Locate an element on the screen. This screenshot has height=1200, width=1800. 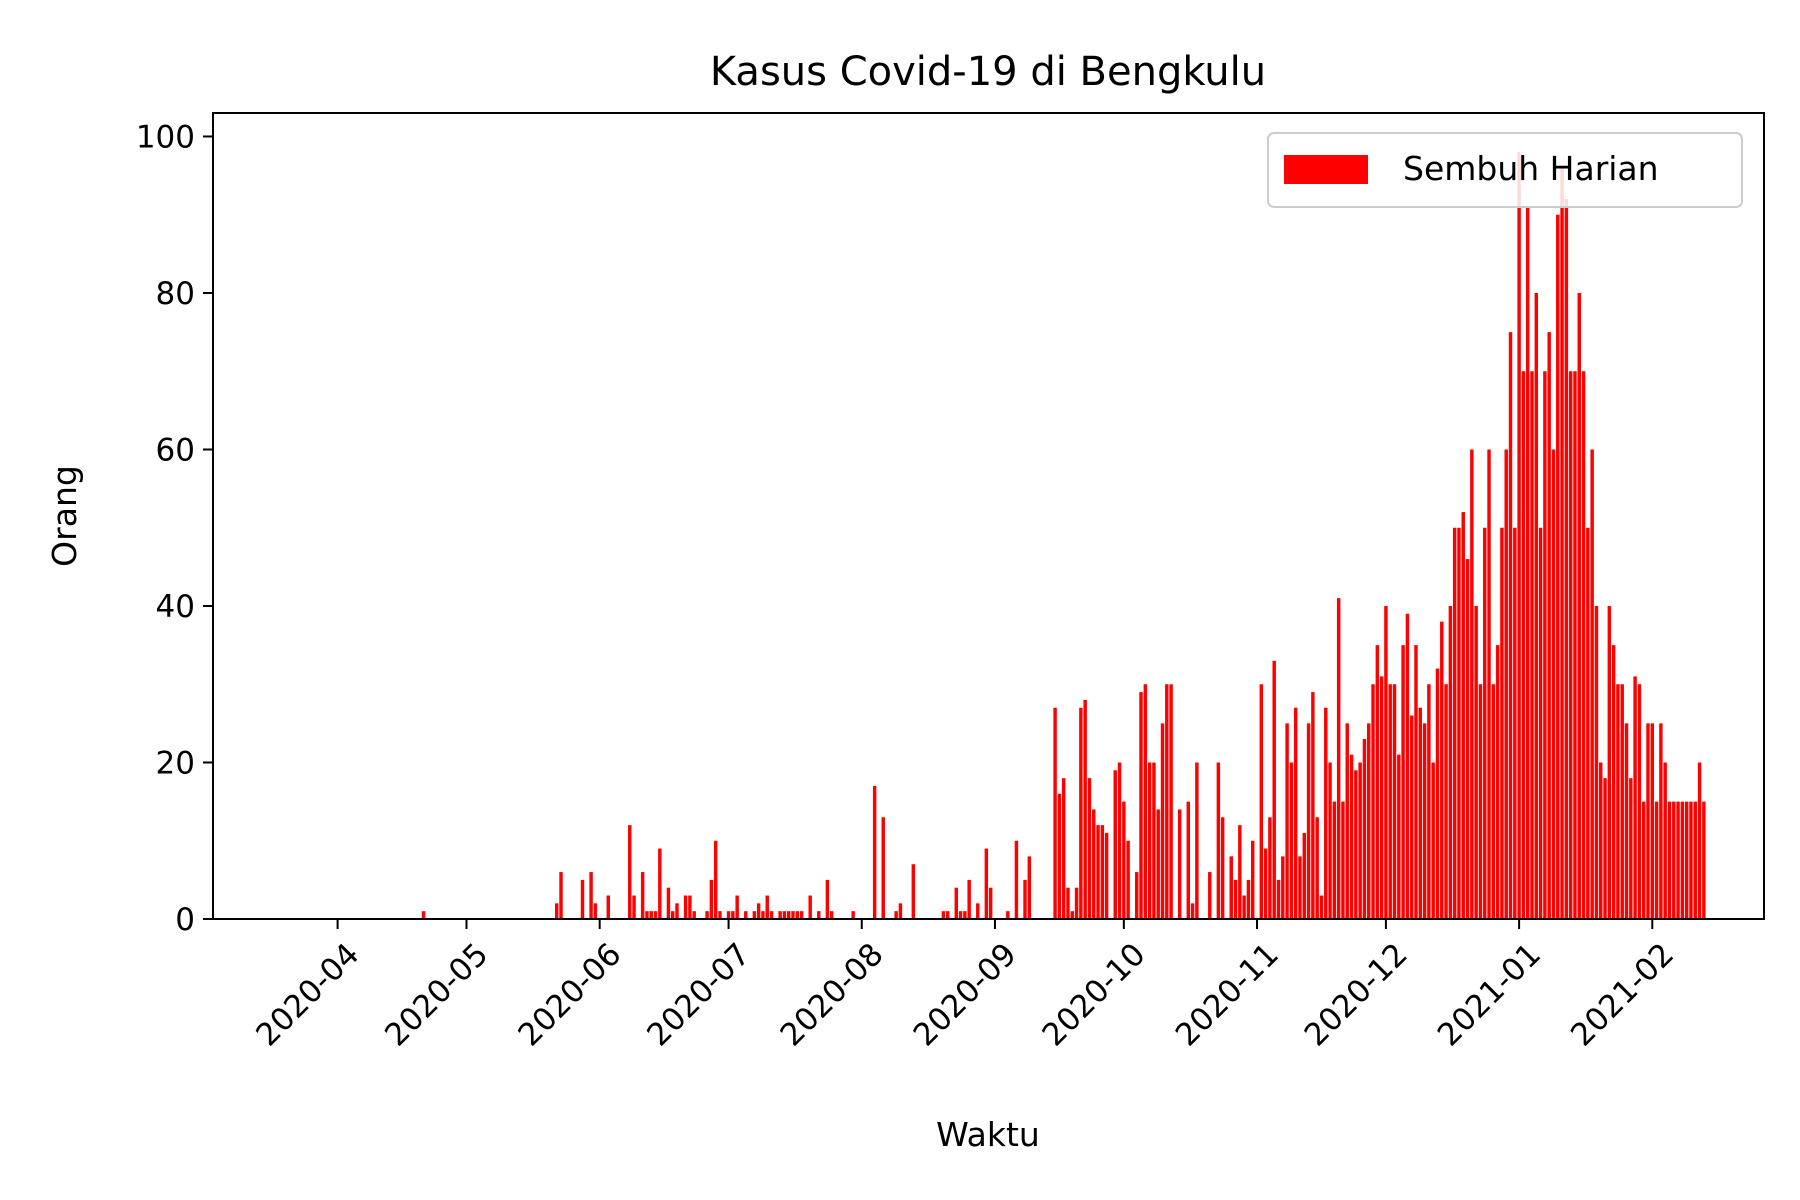
x-tick-label-2020-04: 2020-04 is located at coordinates (307, 994).